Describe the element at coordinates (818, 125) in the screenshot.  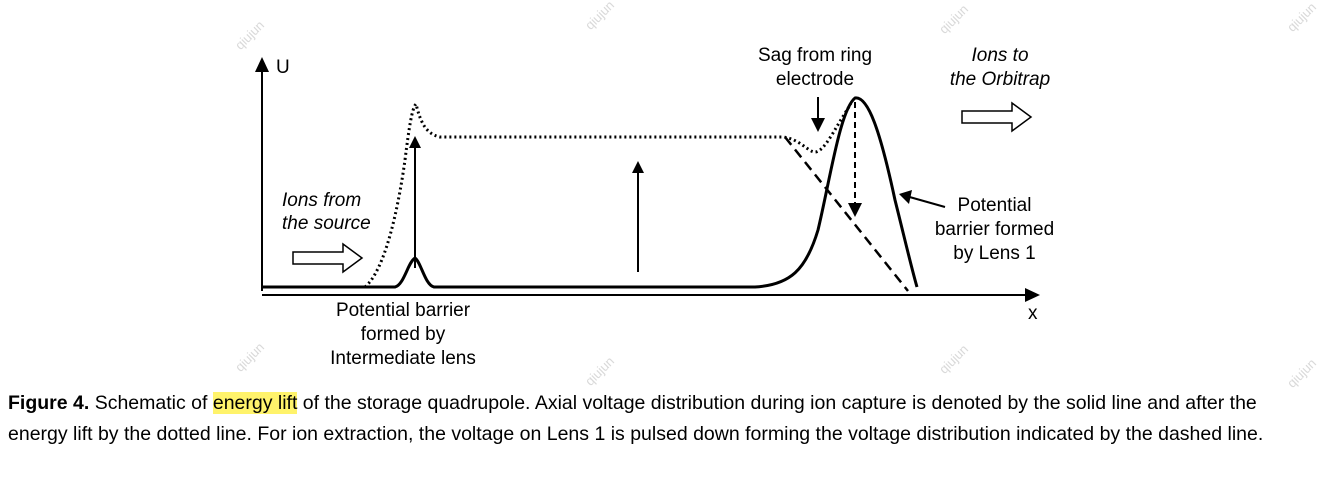
I see `sag-pointer-arrowhead` at that location.